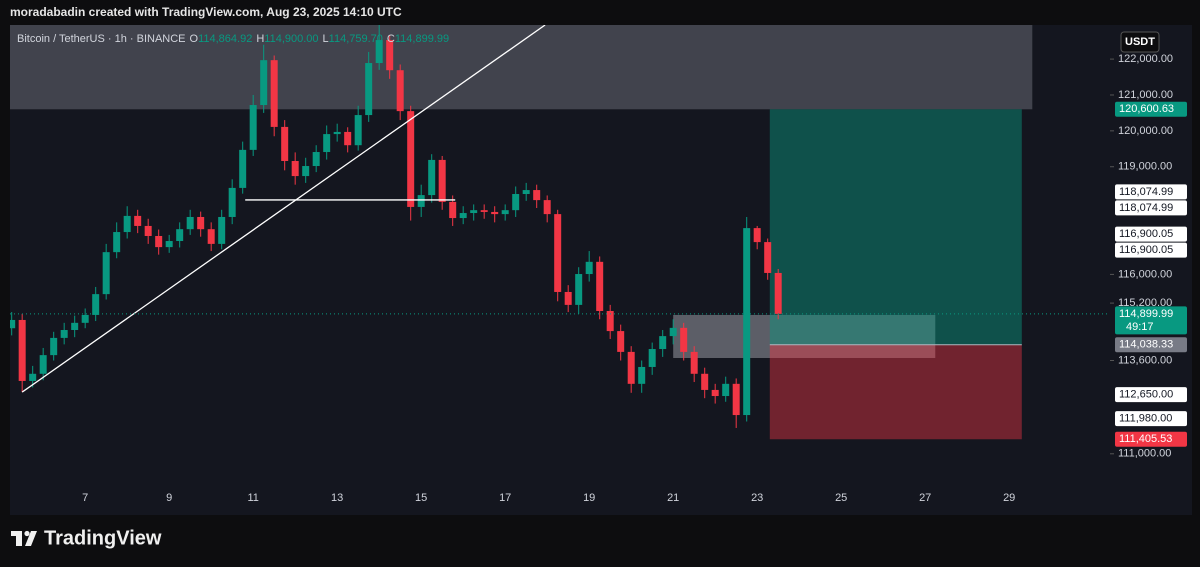 The width and height of the screenshot is (1200, 567). I want to click on currency-label: USDT, so click(1140, 42).